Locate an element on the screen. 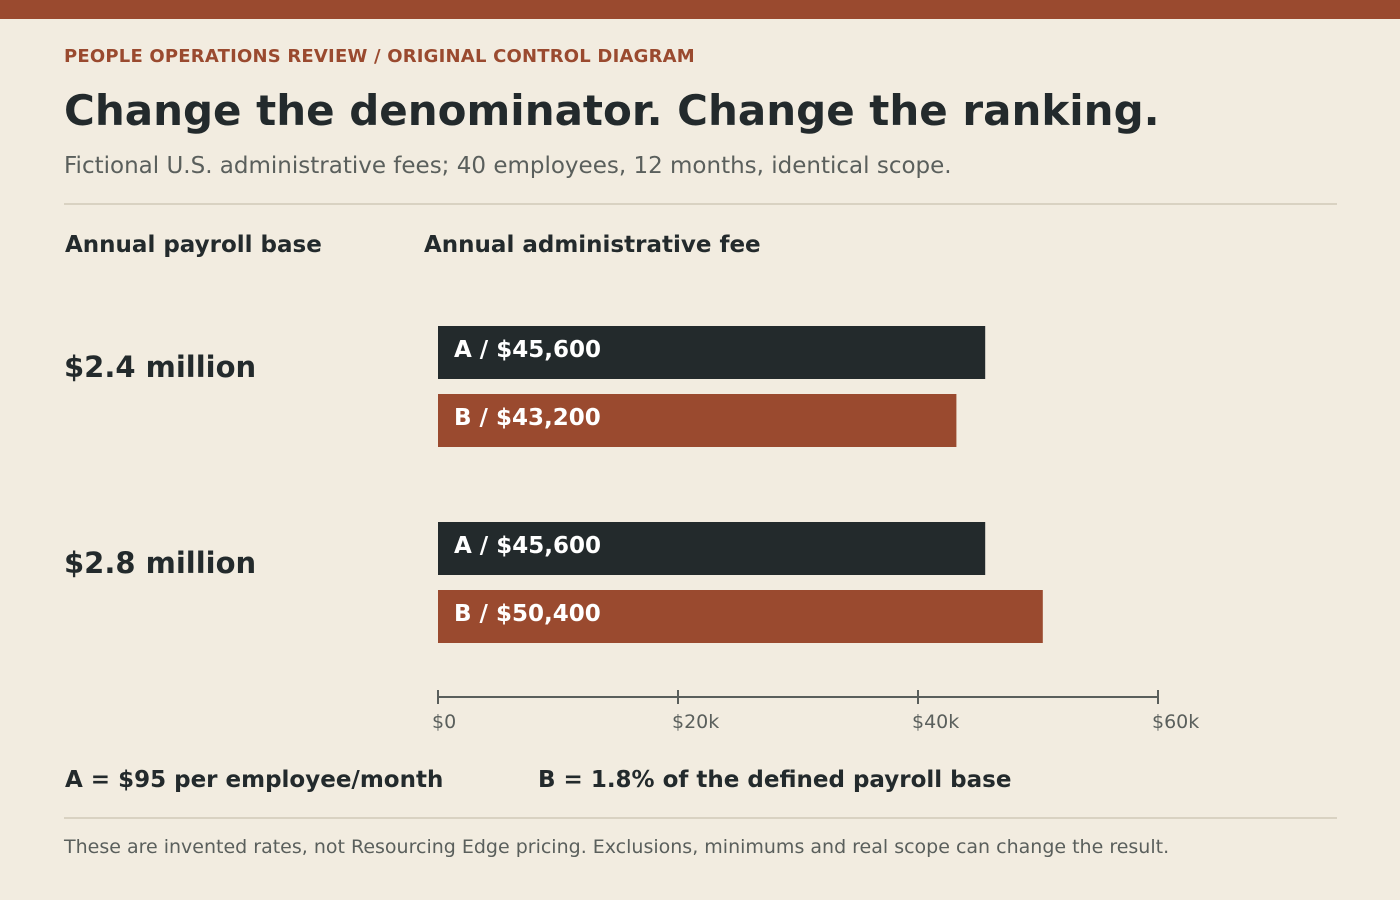 The width and height of the screenshot is (1400, 900). group-label-2-4-million: $2.4 million is located at coordinates (160, 367).